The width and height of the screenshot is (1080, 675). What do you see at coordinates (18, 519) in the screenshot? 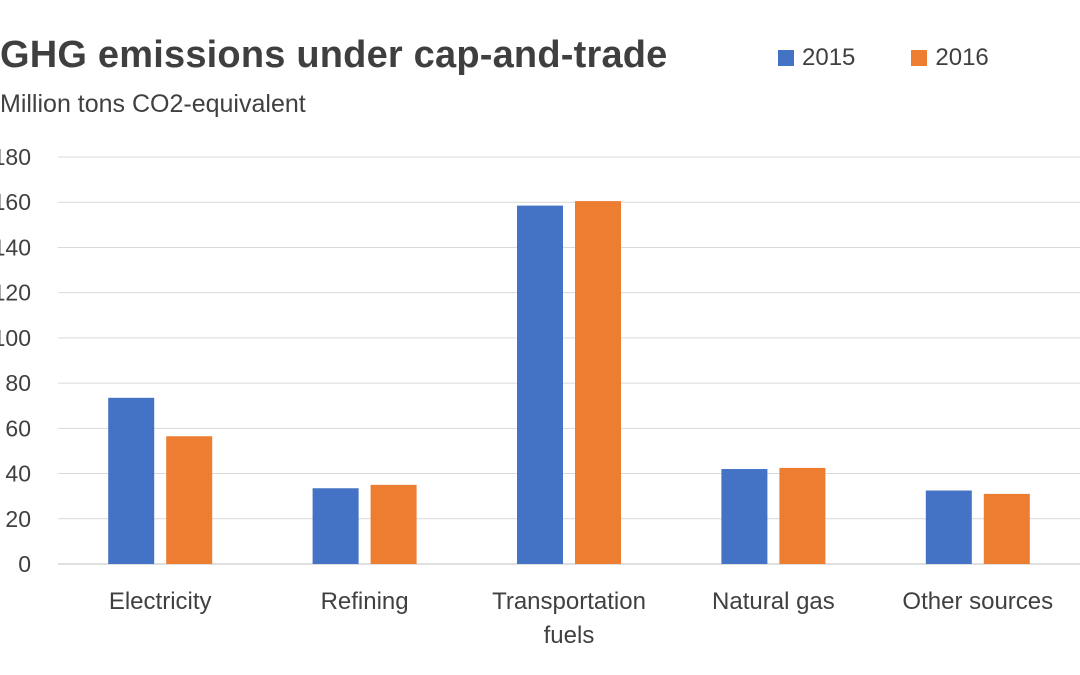
I see `y-tick-label: 20` at bounding box center [18, 519].